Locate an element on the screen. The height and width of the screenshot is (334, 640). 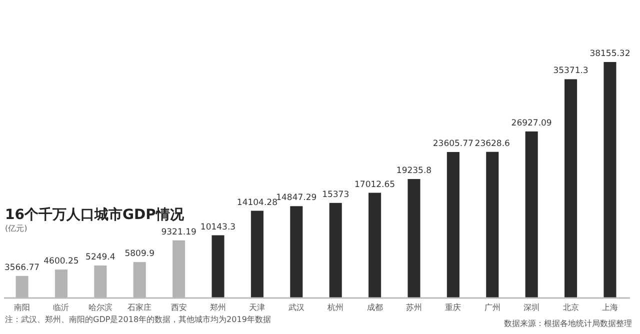
y-axis-title: (亿元) is located at coordinates (16, 228).